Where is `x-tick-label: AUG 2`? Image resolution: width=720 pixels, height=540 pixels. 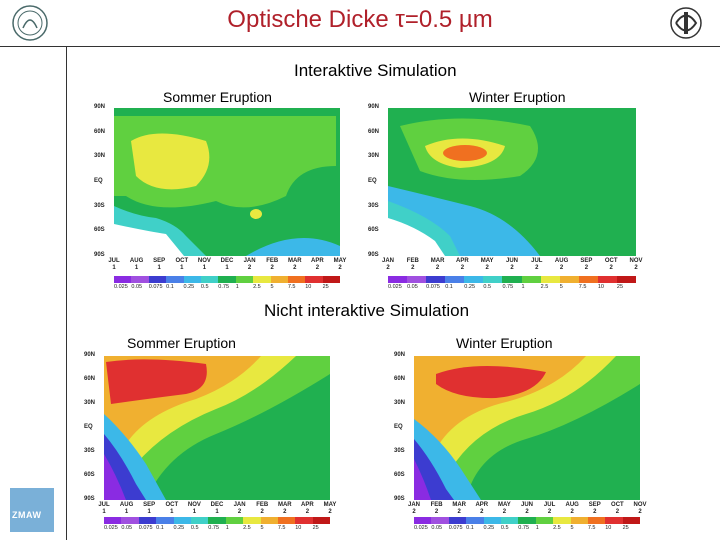
x-tick-label: AUG 2 is located at coordinates (562, 265).